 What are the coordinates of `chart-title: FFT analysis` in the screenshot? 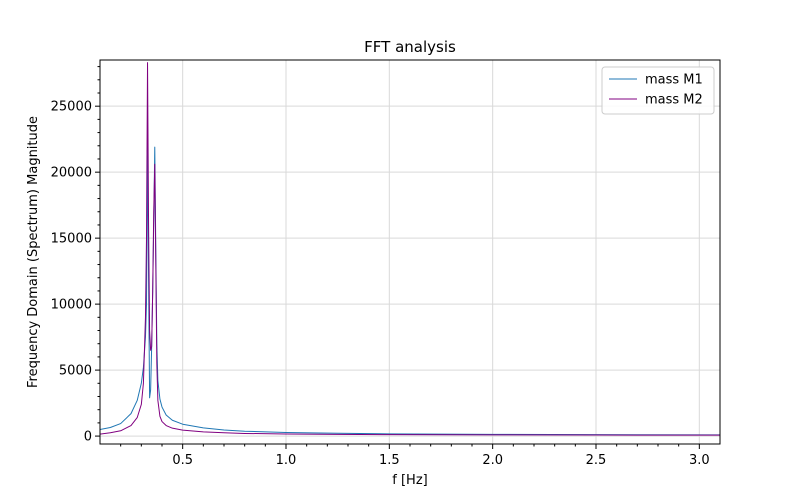 It's located at (410, 47).